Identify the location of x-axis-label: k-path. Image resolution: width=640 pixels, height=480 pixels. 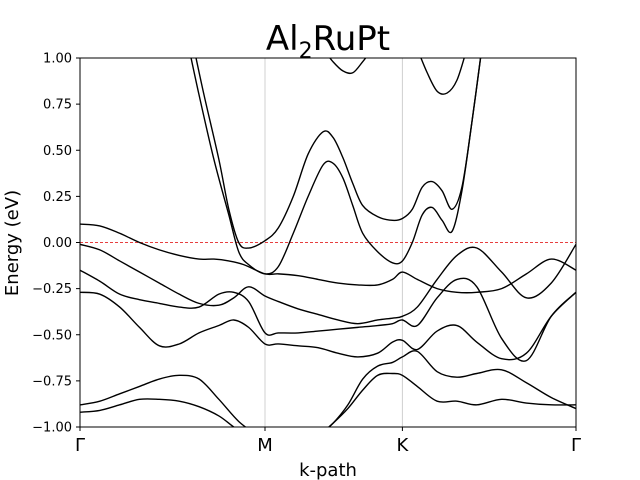
(328, 470).